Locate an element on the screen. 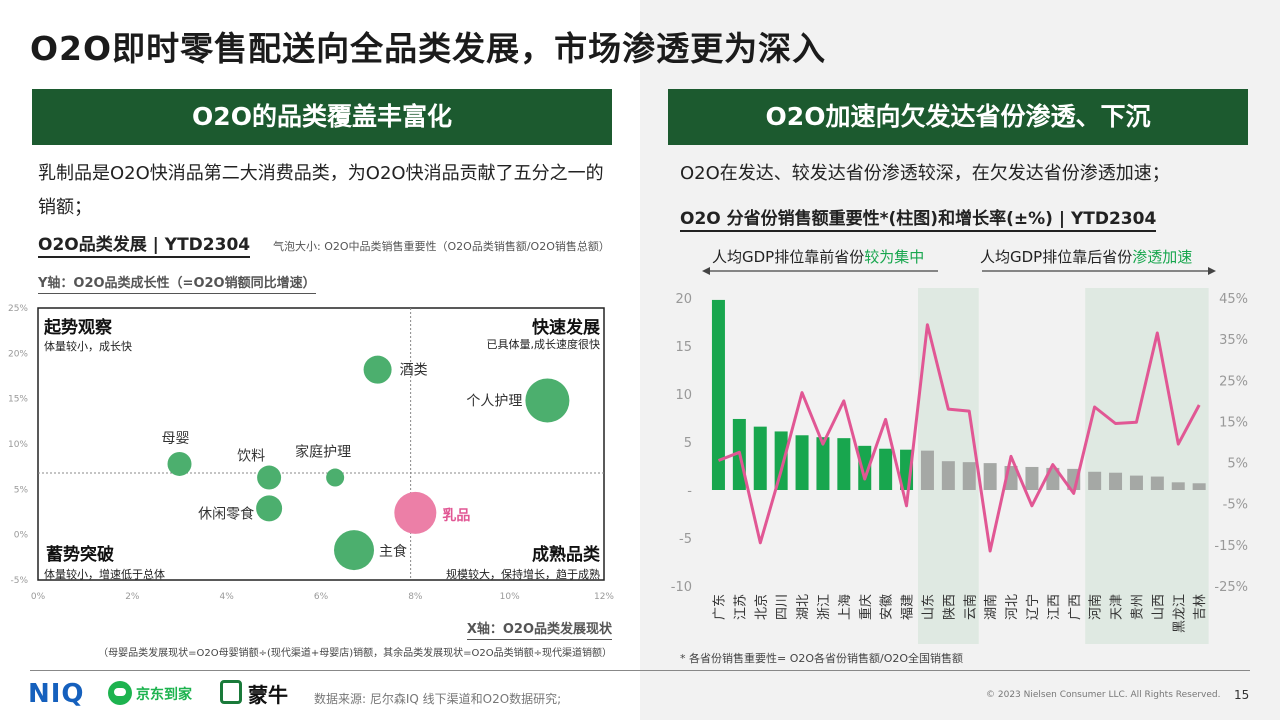  jddj-logo-icon is located at coordinates (120, 693).